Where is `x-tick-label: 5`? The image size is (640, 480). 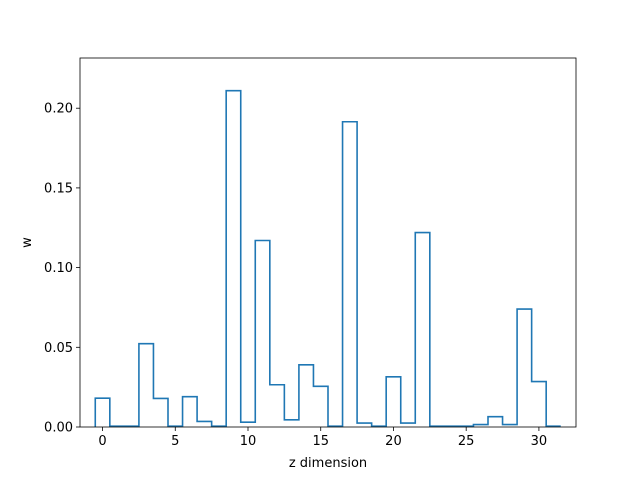
x-tick-label: 5 is located at coordinates (175, 441).